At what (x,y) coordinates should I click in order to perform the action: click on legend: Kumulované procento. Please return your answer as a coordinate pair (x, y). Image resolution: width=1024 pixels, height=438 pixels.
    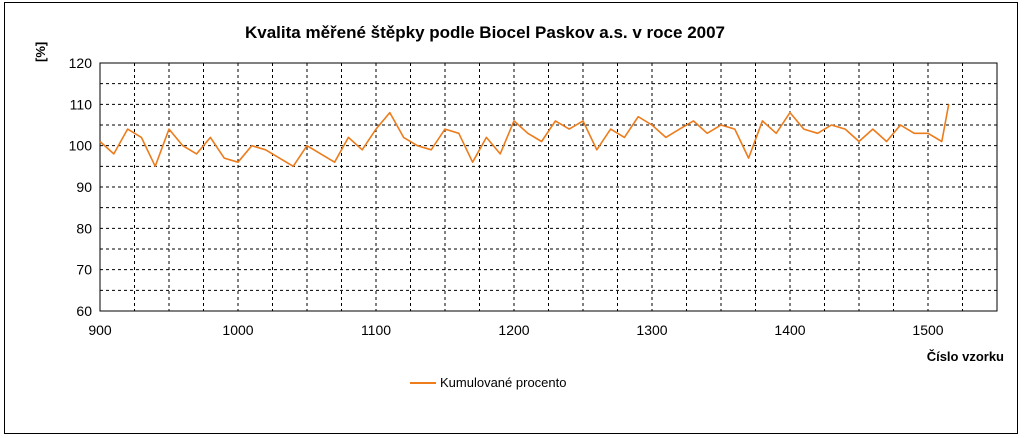
    Looking at the image, I should click on (488, 382).